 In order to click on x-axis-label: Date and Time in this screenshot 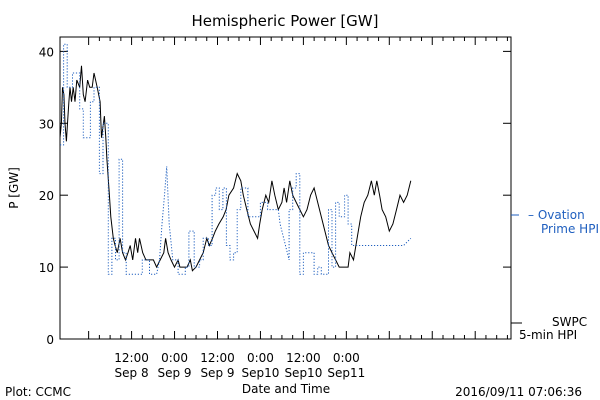, I will do `click(286, 389)`.